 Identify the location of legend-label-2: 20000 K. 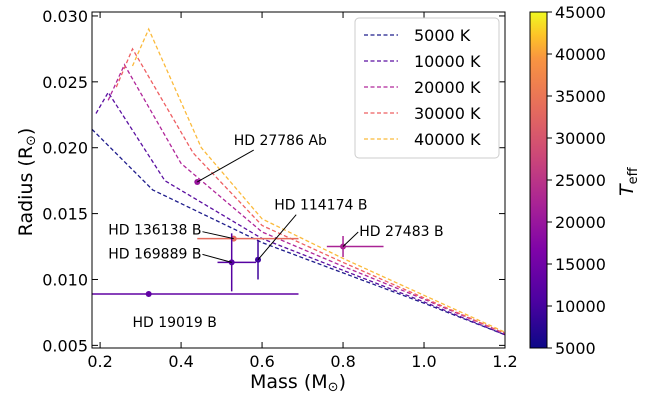
(447, 87).